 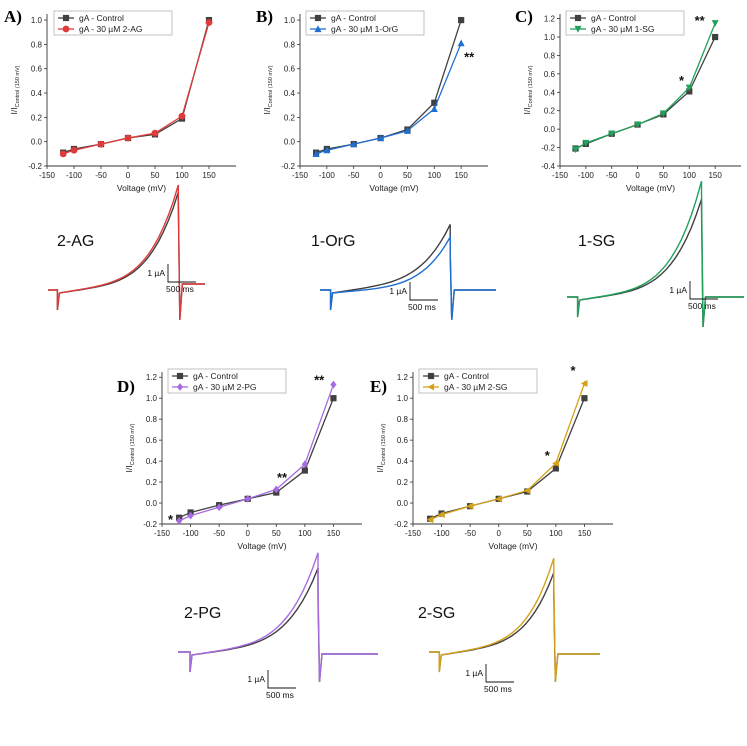 I want to click on compound-label: 2-PG, so click(x=202, y=613).